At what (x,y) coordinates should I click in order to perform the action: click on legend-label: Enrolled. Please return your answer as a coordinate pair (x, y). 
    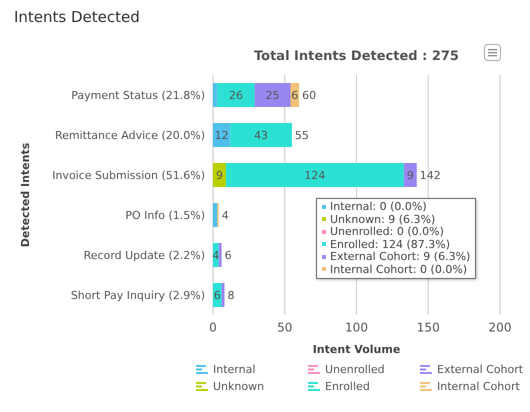
    Looking at the image, I should click on (347, 386).